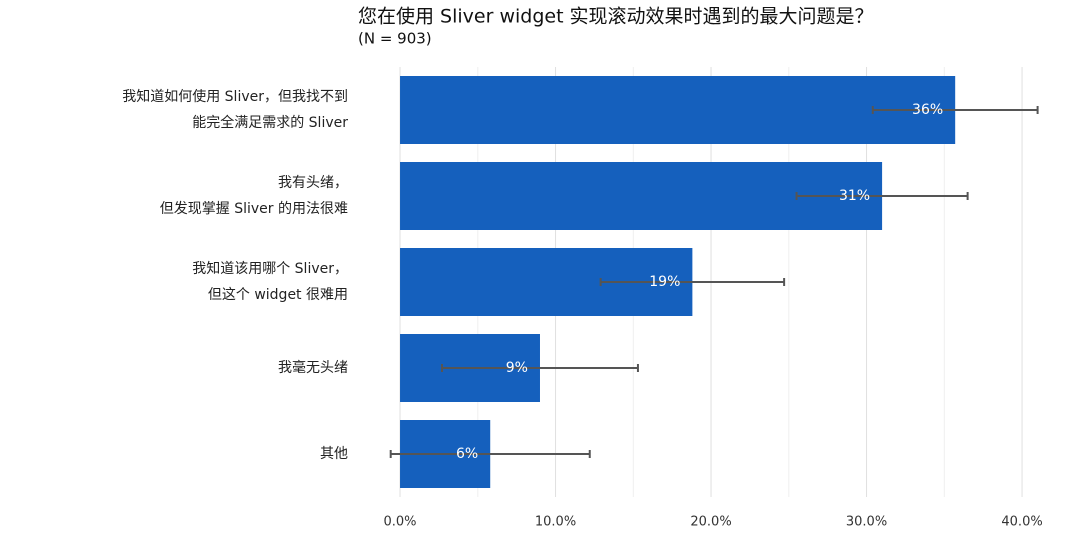  Describe the element at coordinates (400, 522) in the screenshot. I see `x-tick-label: 0.0%` at that location.